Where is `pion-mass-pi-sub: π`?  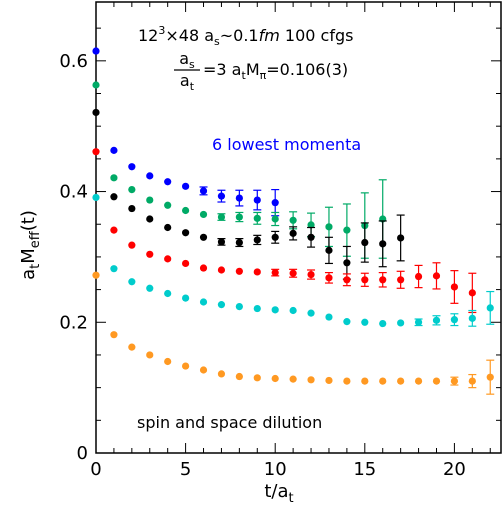
pion-mass-pi-sub: π is located at coordinates (263, 75).